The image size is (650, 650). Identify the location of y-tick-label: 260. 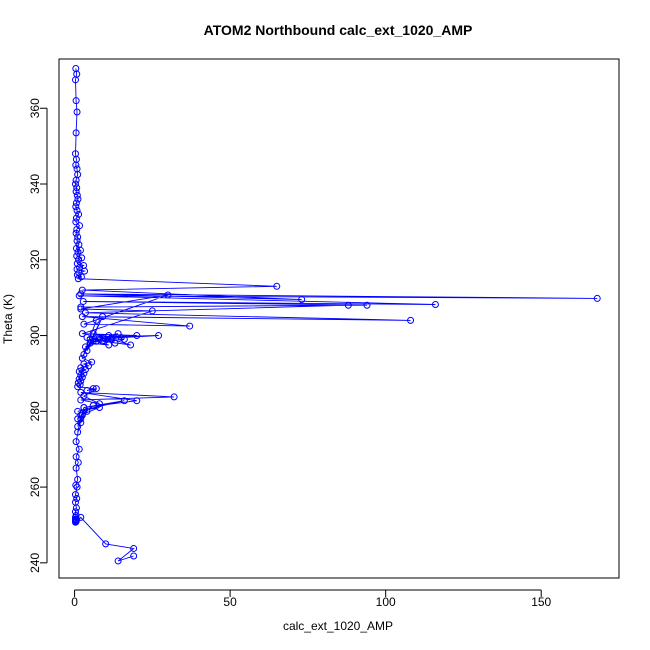
(35, 487).